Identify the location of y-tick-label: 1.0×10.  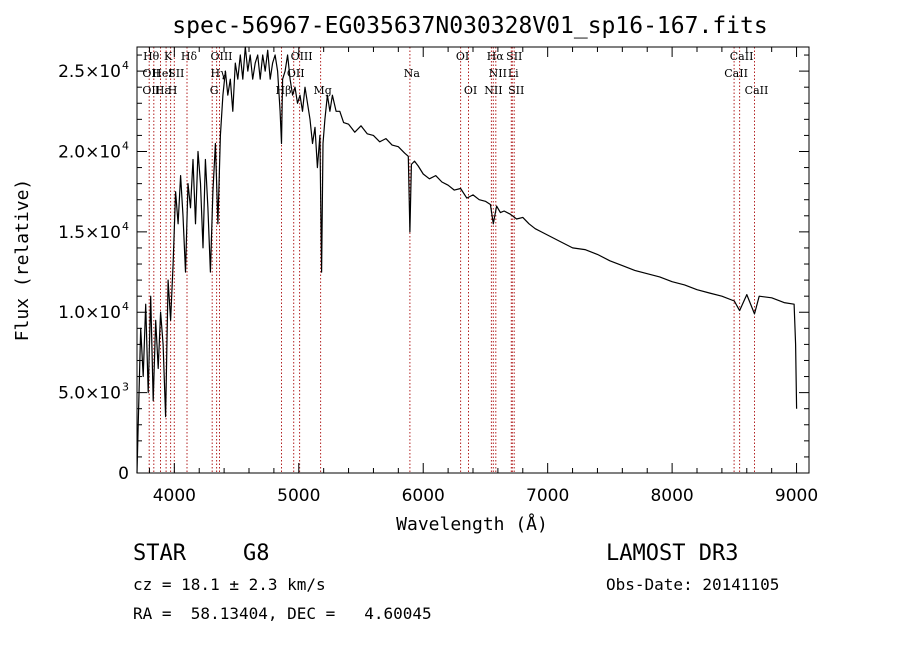
(89, 313).